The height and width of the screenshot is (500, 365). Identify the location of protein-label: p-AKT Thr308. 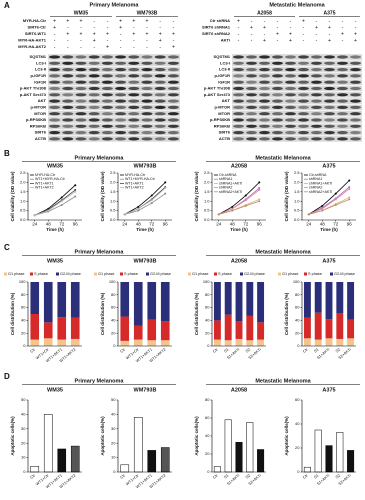
(33, 88).